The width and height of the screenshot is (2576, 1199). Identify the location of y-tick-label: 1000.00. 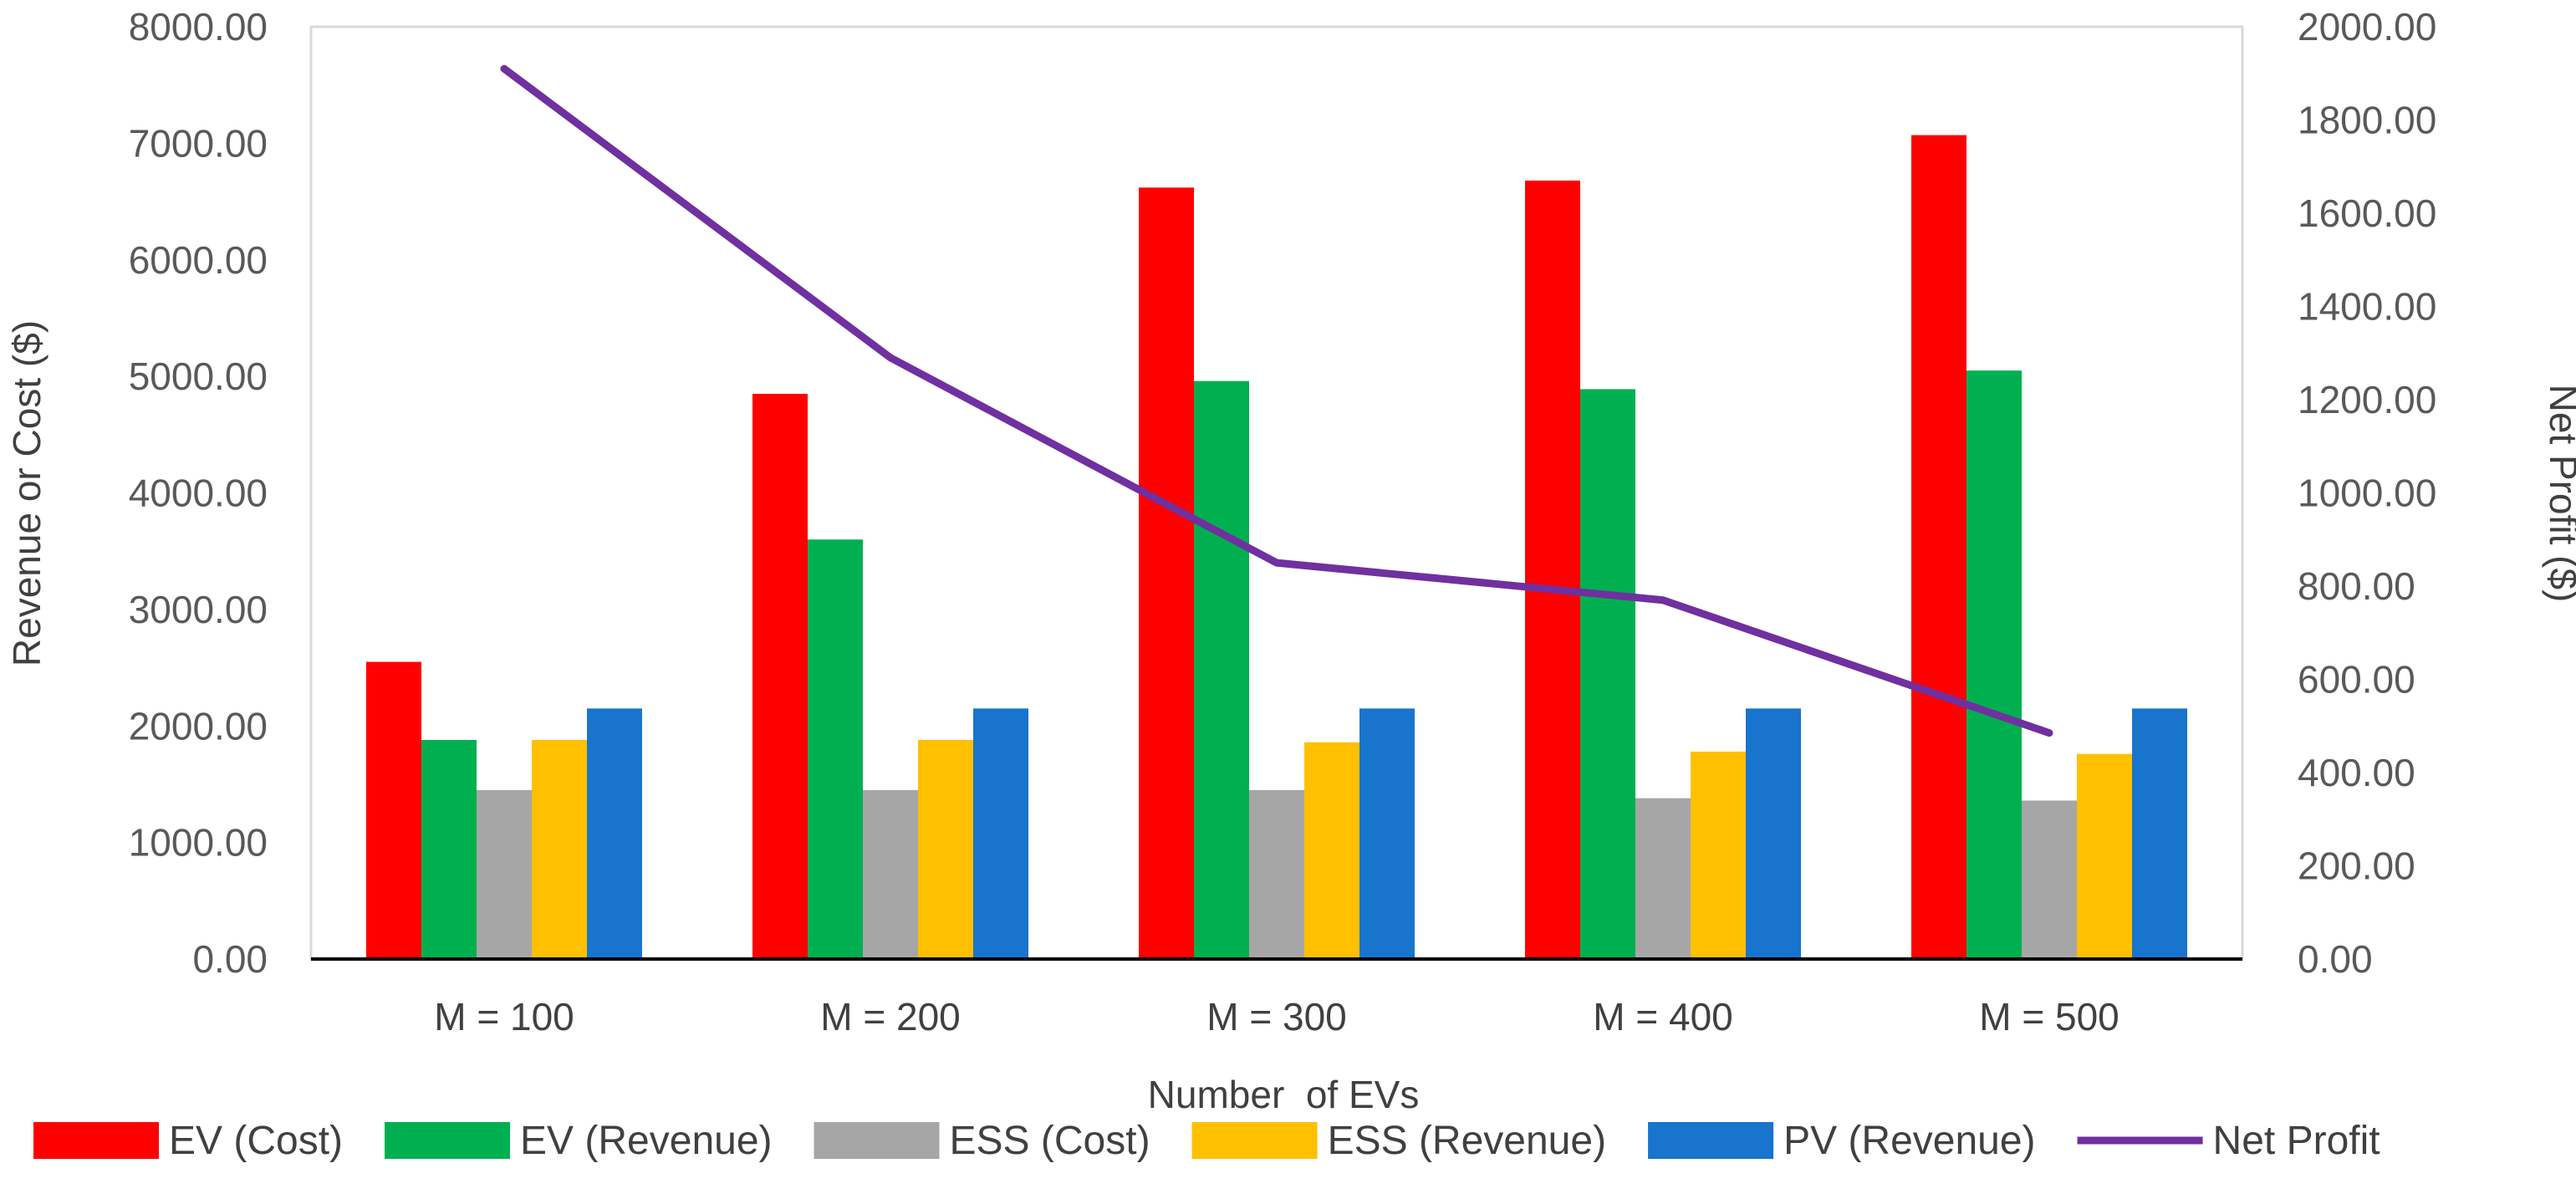
(198, 843).